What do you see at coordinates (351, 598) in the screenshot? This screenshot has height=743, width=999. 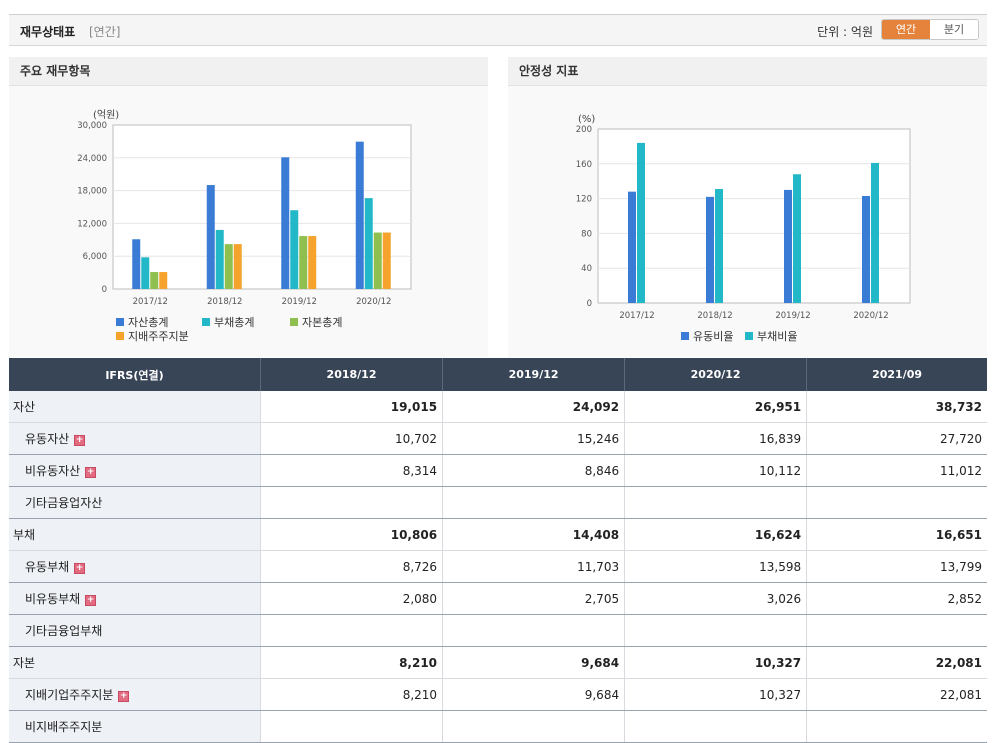 I see `cell: 2,080` at bounding box center [351, 598].